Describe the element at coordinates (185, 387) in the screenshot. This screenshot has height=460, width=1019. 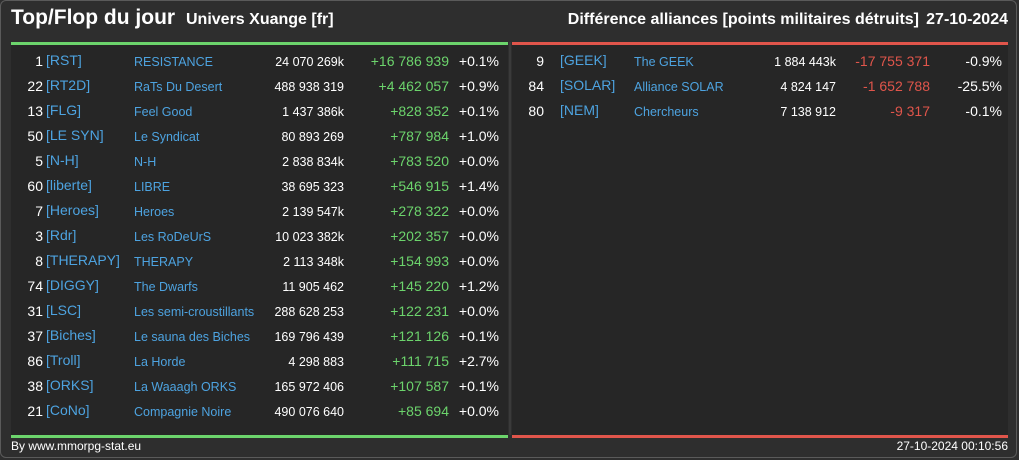
I see `alliance-name-link: La Waaagh ORKS` at that location.